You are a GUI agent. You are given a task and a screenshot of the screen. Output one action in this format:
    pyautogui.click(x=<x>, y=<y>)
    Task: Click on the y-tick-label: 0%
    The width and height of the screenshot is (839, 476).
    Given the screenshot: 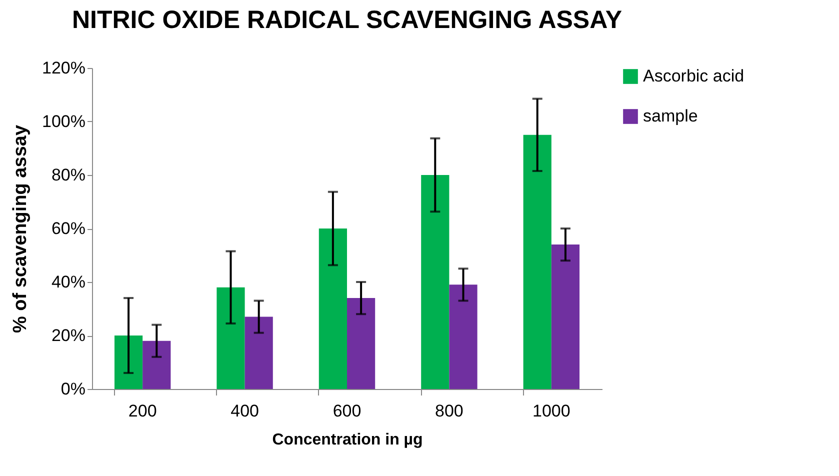 What is the action you would take?
    pyautogui.click(x=73, y=389)
    